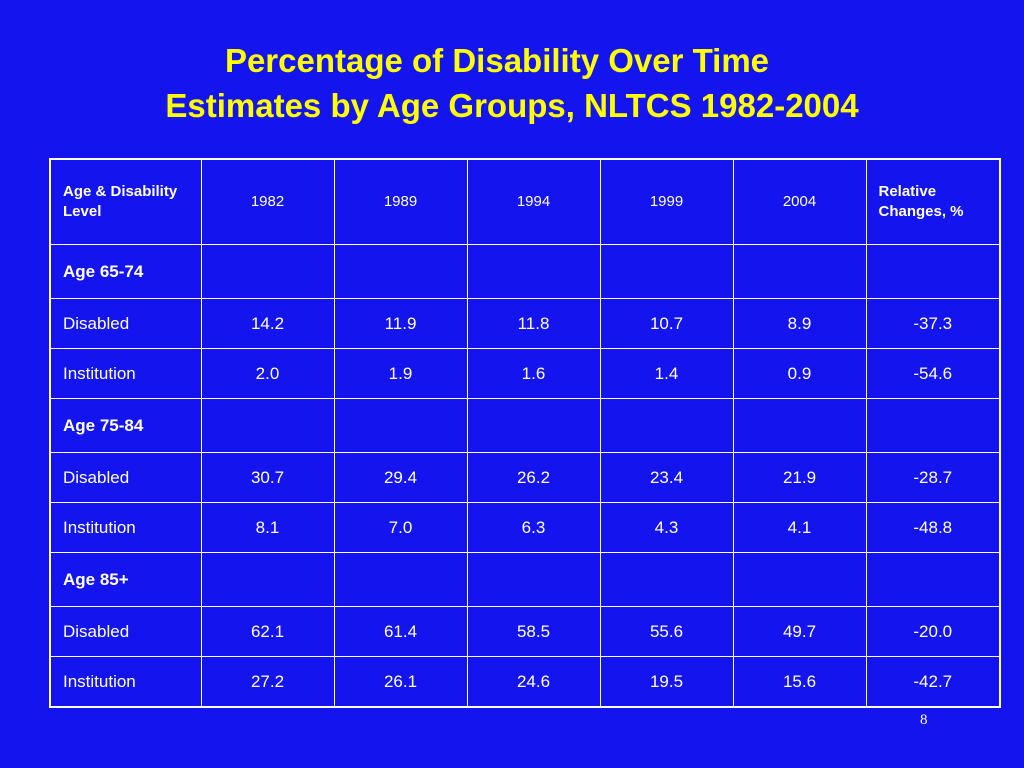 The width and height of the screenshot is (1024, 768). I want to click on value-cell: 14.2, so click(267, 323).